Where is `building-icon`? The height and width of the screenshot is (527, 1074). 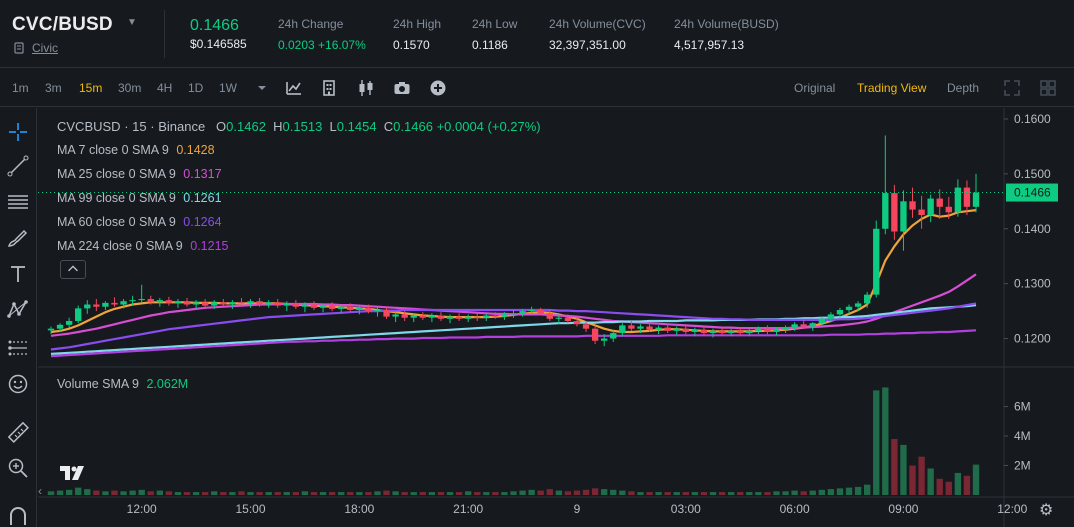
building-icon is located at coordinates (329, 88).